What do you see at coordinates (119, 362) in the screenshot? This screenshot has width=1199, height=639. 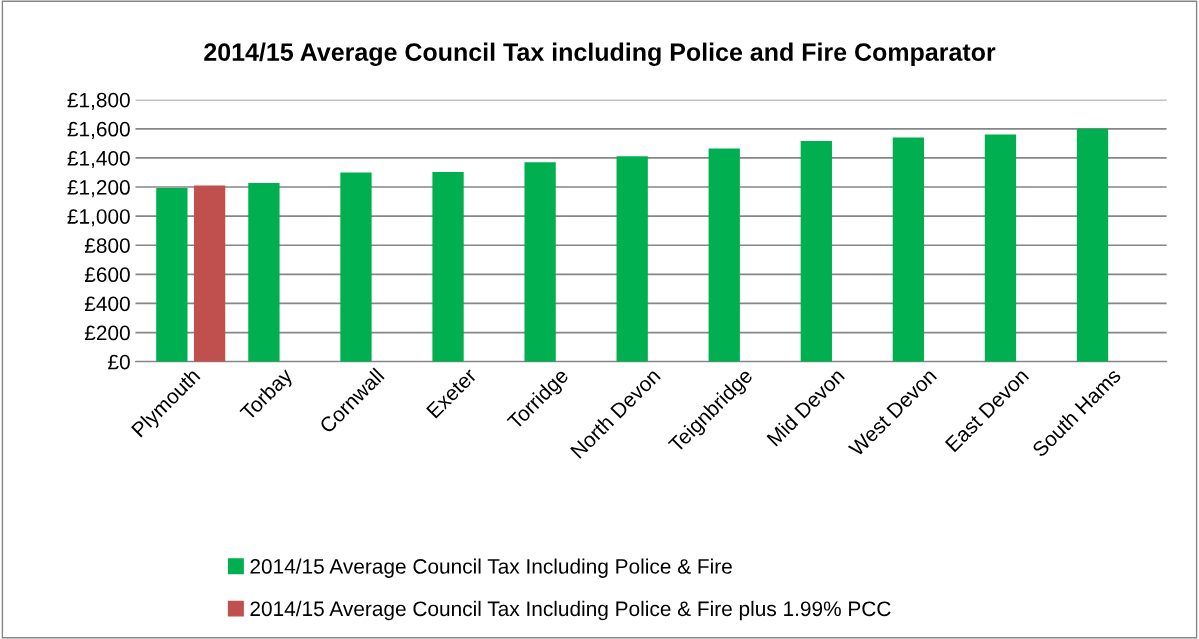 I see `y-tick-label: £0` at bounding box center [119, 362].